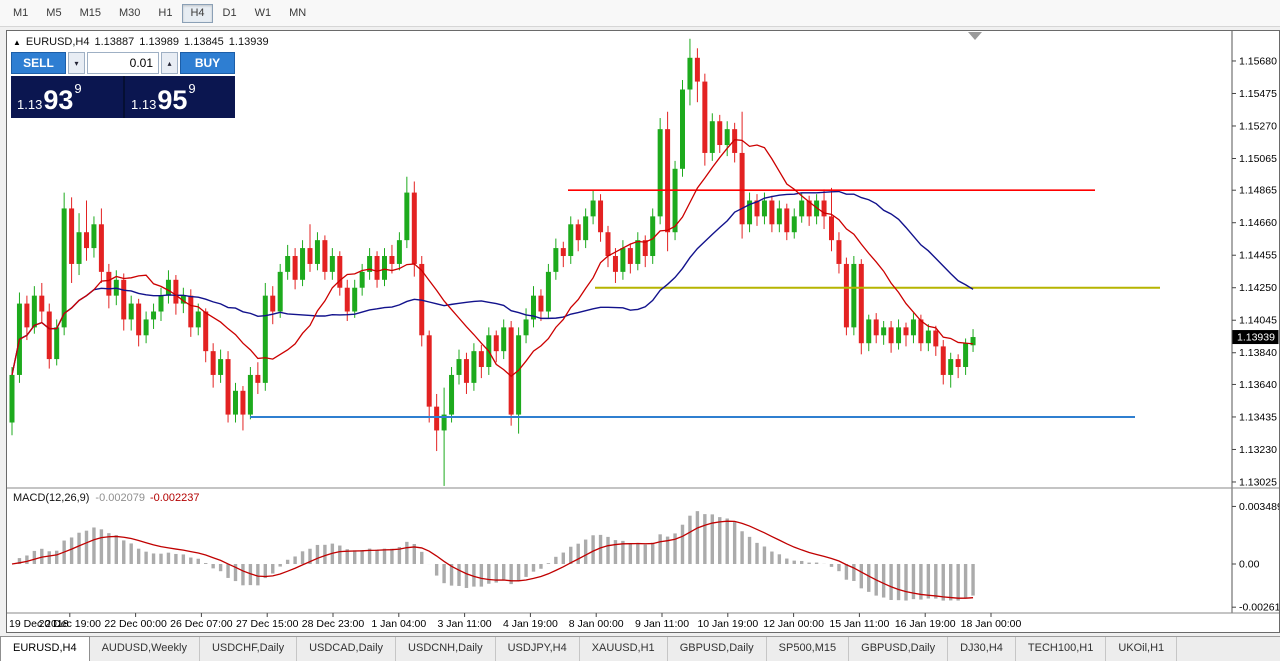 This screenshot has height=661, width=1280. What do you see at coordinates (165, 13) in the screenshot?
I see `timeframe-button-h1: H1` at bounding box center [165, 13].